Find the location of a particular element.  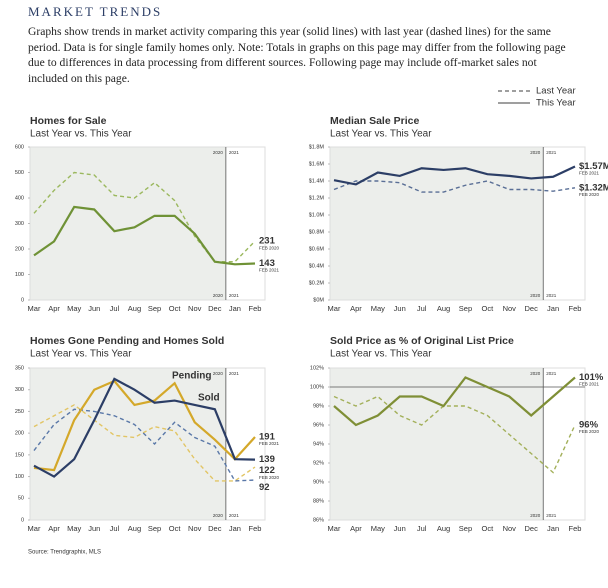

y-tick-label: 600 is located at coordinates (19, 147).